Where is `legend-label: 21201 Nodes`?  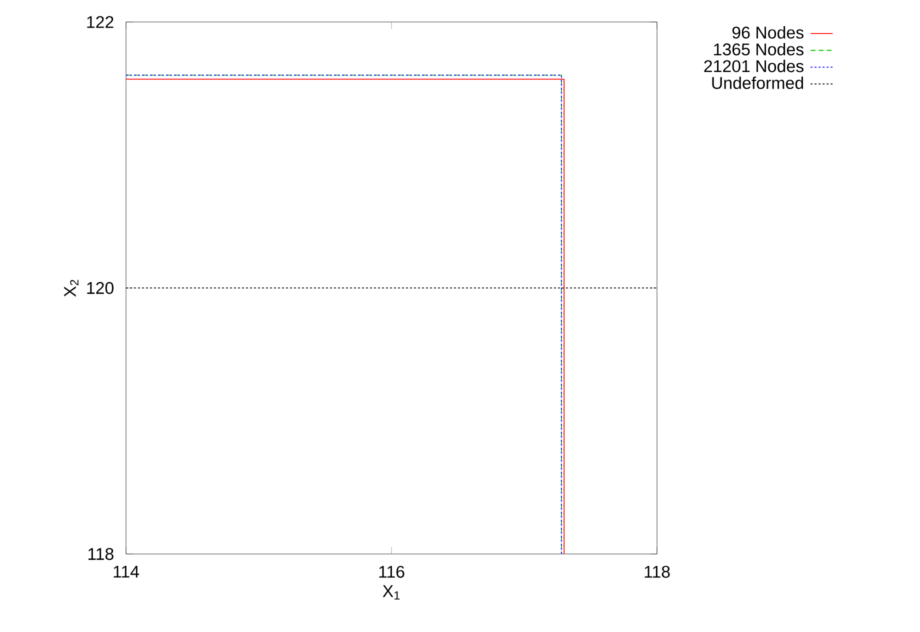 legend-label: 21201 Nodes is located at coordinates (754, 66).